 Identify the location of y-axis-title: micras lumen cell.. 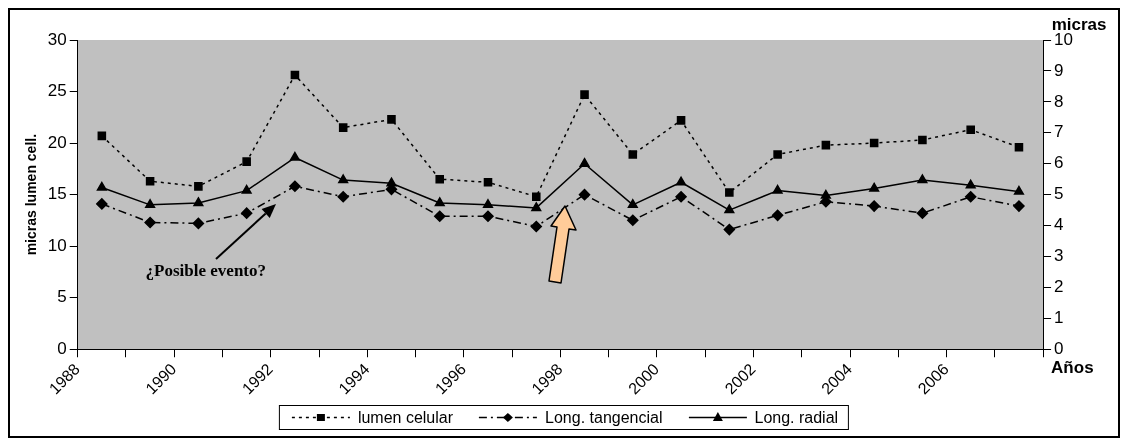
(31, 194).